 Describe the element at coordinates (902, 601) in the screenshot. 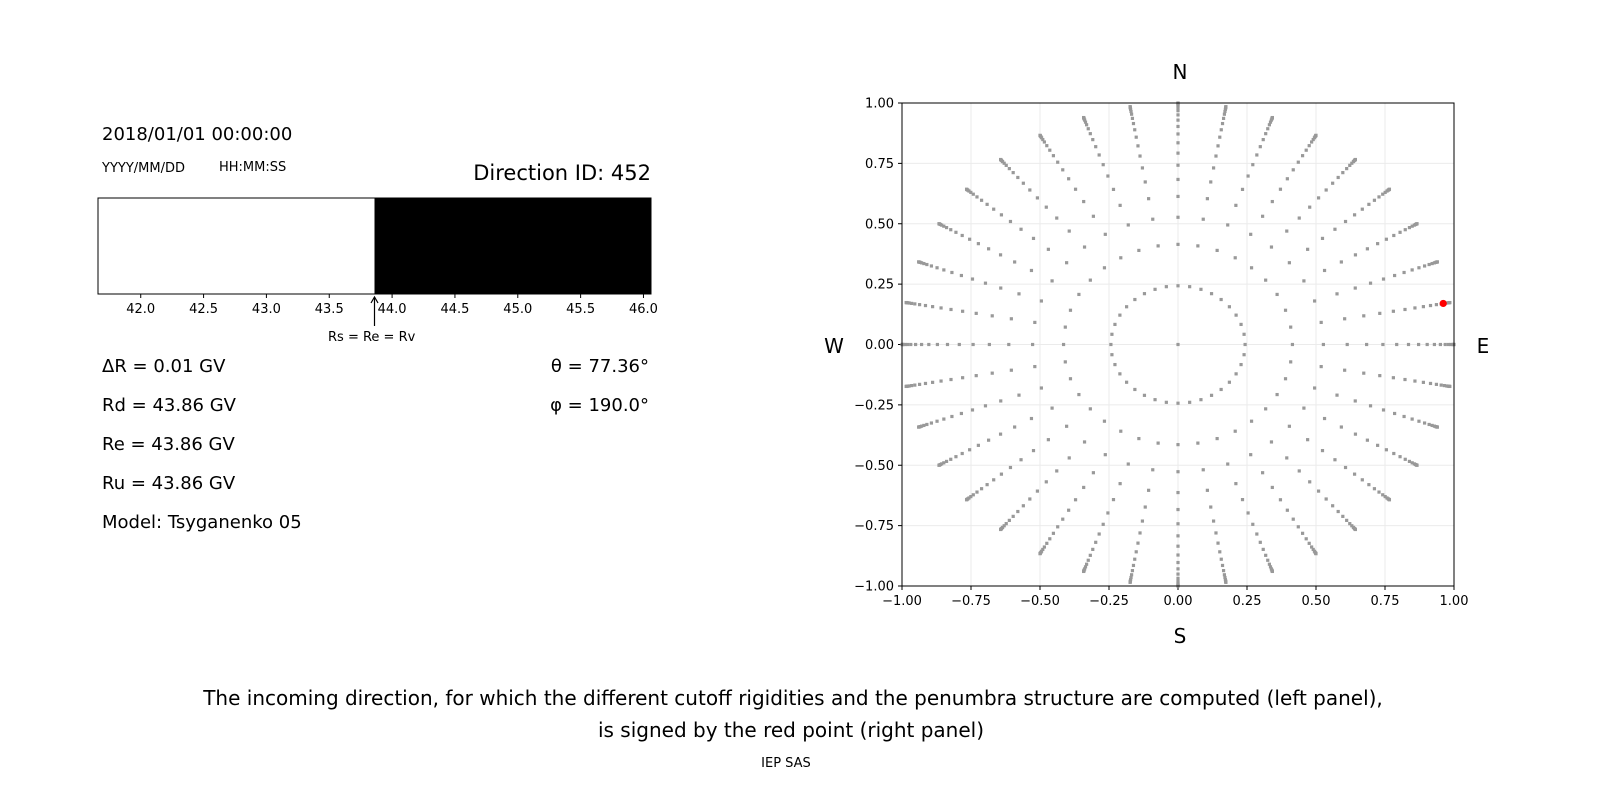

I see `x-tick-label: −1.00` at that location.